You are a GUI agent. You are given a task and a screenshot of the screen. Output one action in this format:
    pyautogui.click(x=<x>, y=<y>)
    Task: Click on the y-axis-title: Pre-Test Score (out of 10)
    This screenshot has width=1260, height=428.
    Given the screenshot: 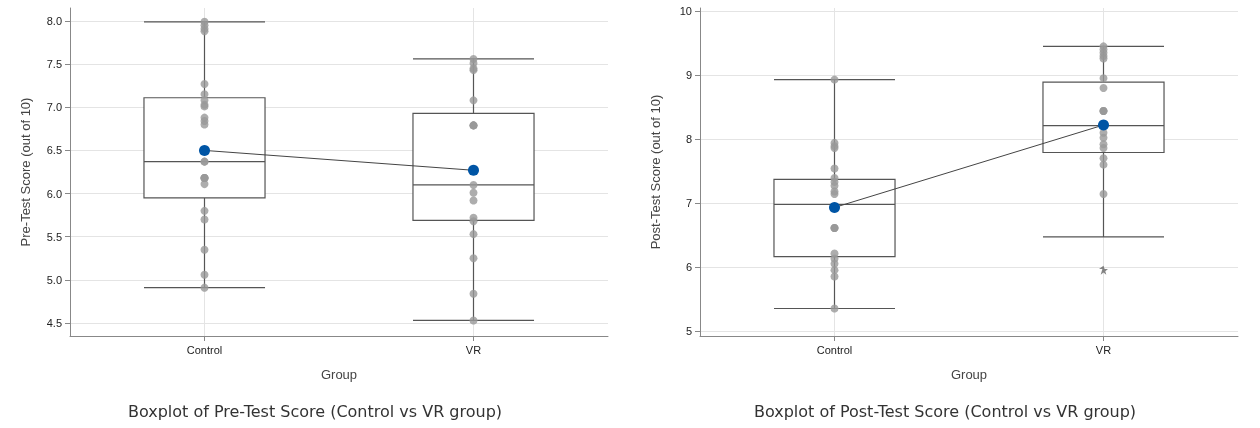 What is the action you would take?
    pyautogui.click(x=25, y=172)
    